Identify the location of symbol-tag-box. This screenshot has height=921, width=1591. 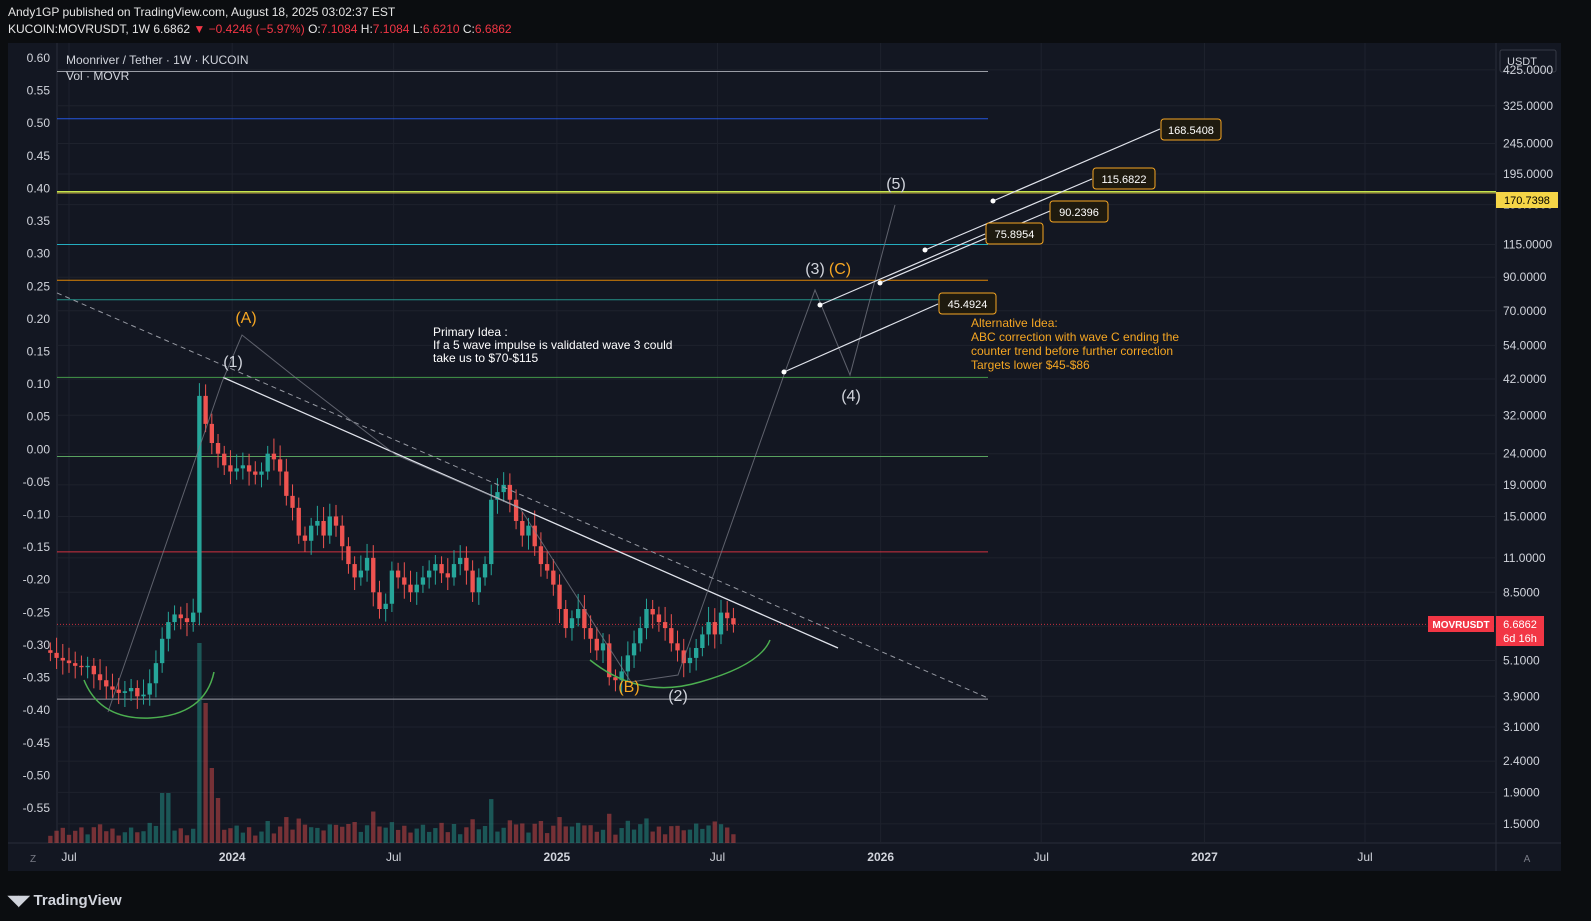
(1461, 624).